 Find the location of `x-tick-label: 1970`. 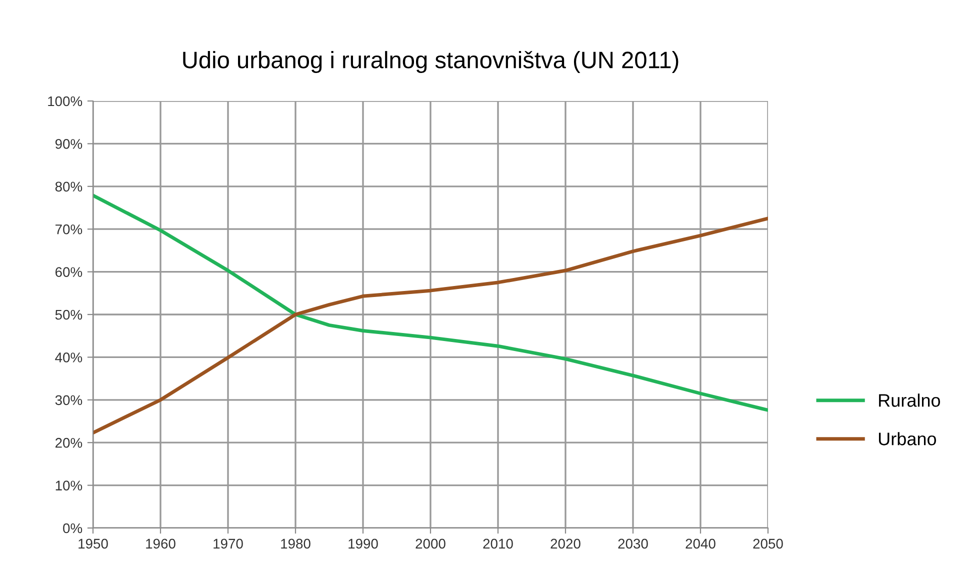

x-tick-label: 1970 is located at coordinates (228, 543).